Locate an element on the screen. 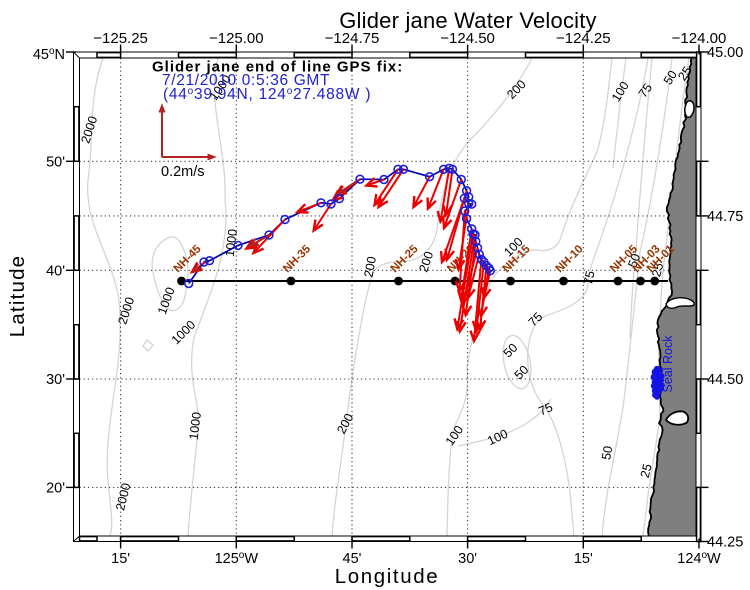  svg-text: Longitude is located at coordinates (387, 576).